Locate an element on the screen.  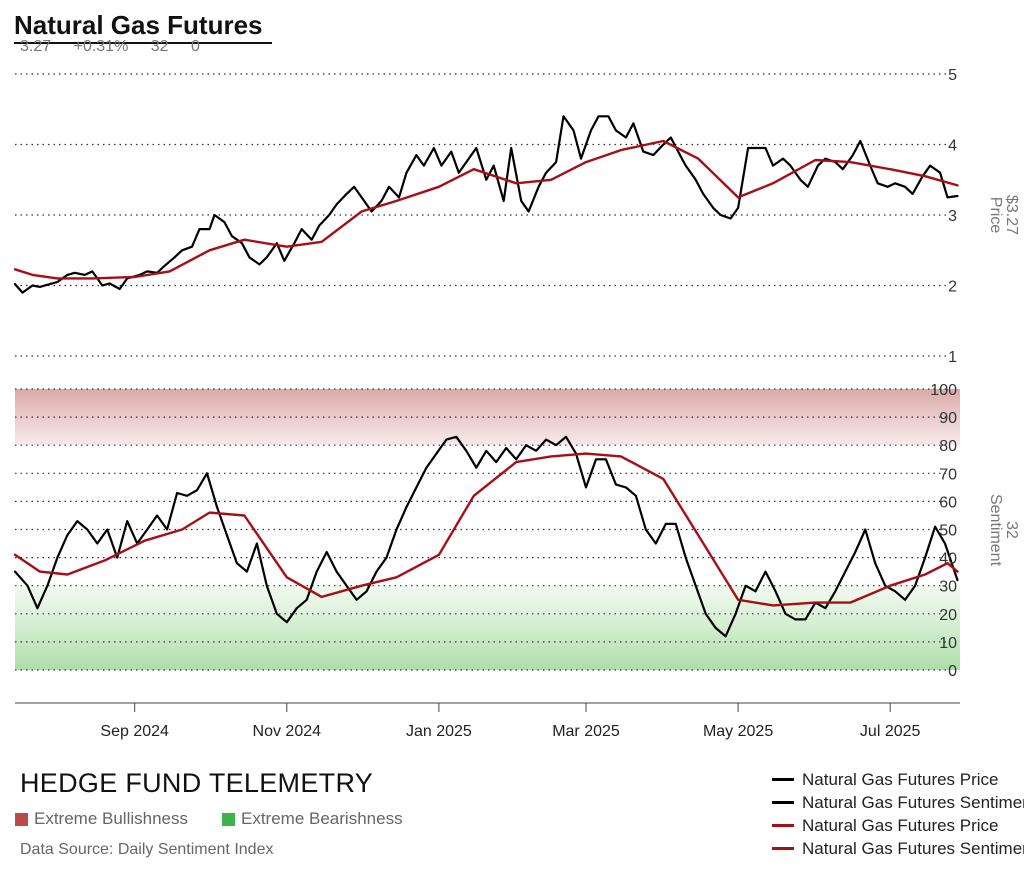
price-axis-title: Price $3.27 is located at coordinates (1003, 215).